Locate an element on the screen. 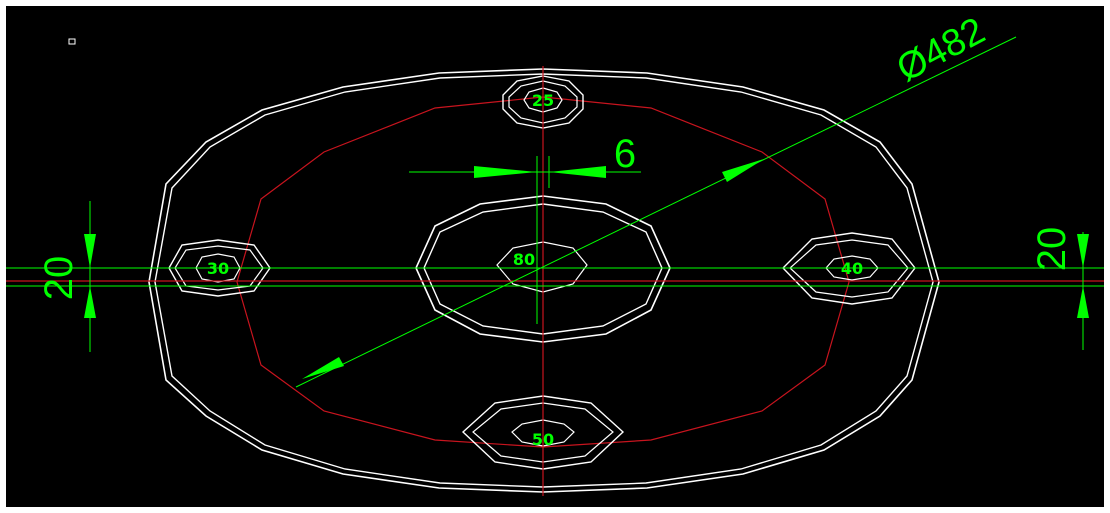 This screenshot has height=513, width=1110. left-arrow-bottom is located at coordinates (90, 302).